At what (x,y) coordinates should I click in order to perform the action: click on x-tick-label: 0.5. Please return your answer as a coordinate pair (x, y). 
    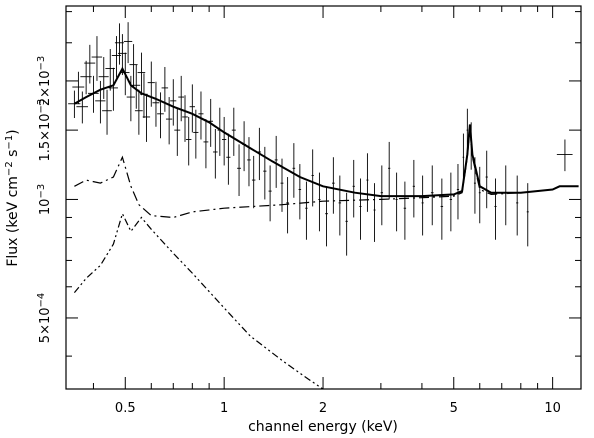
    Looking at the image, I should click on (125, 408).